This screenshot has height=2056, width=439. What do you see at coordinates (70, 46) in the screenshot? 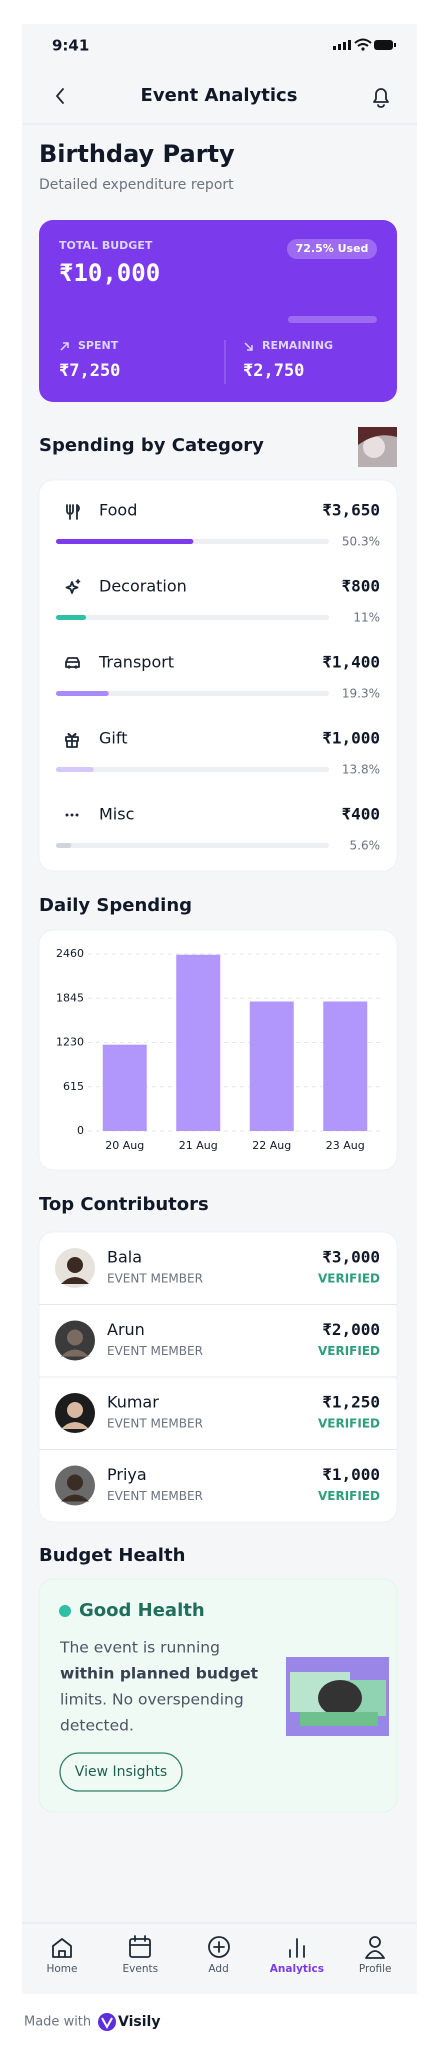
I see `status-time: 9:41` at bounding box center [70, 46].